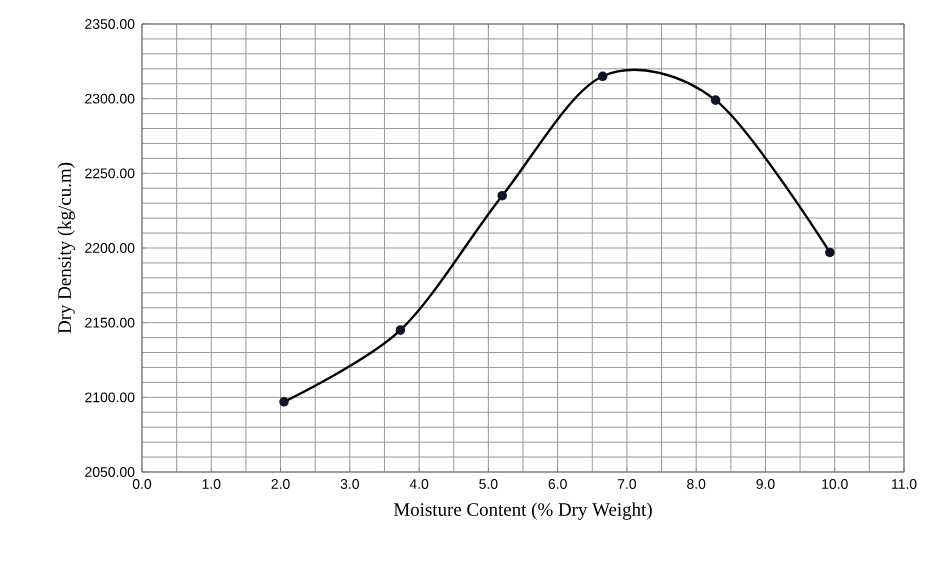  Describe the element at coordinates (66, 248) in the screenshot. I see `y-axis-title: Dry Density (kg/cu.m)` at that location.